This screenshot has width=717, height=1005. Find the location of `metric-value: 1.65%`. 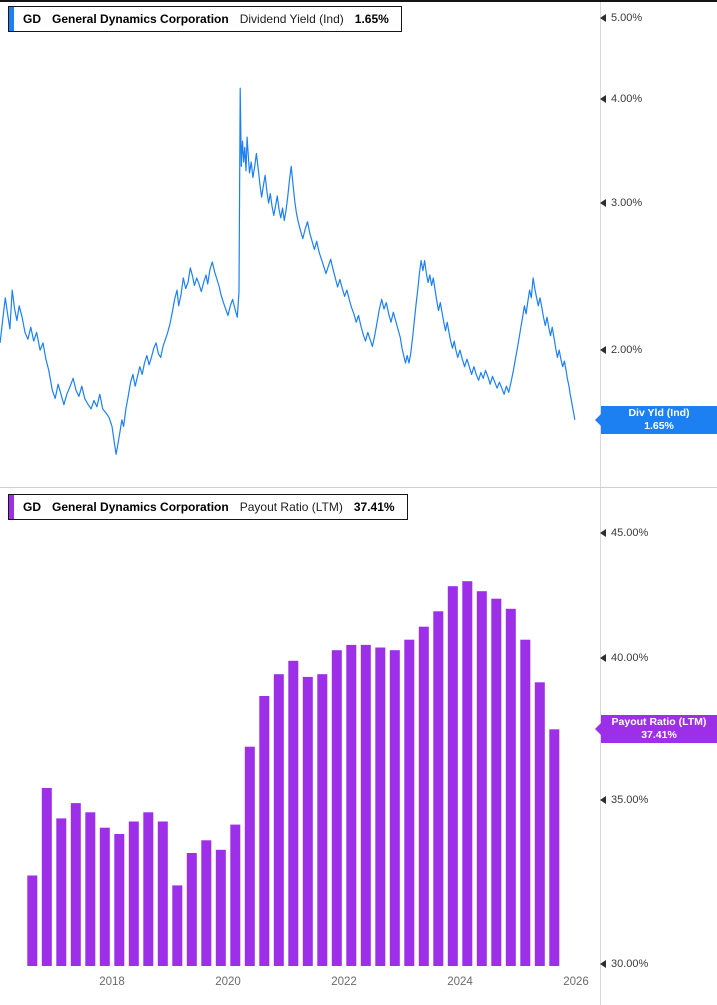

metric-value: 1.65% is located at coordinates (371, 19).